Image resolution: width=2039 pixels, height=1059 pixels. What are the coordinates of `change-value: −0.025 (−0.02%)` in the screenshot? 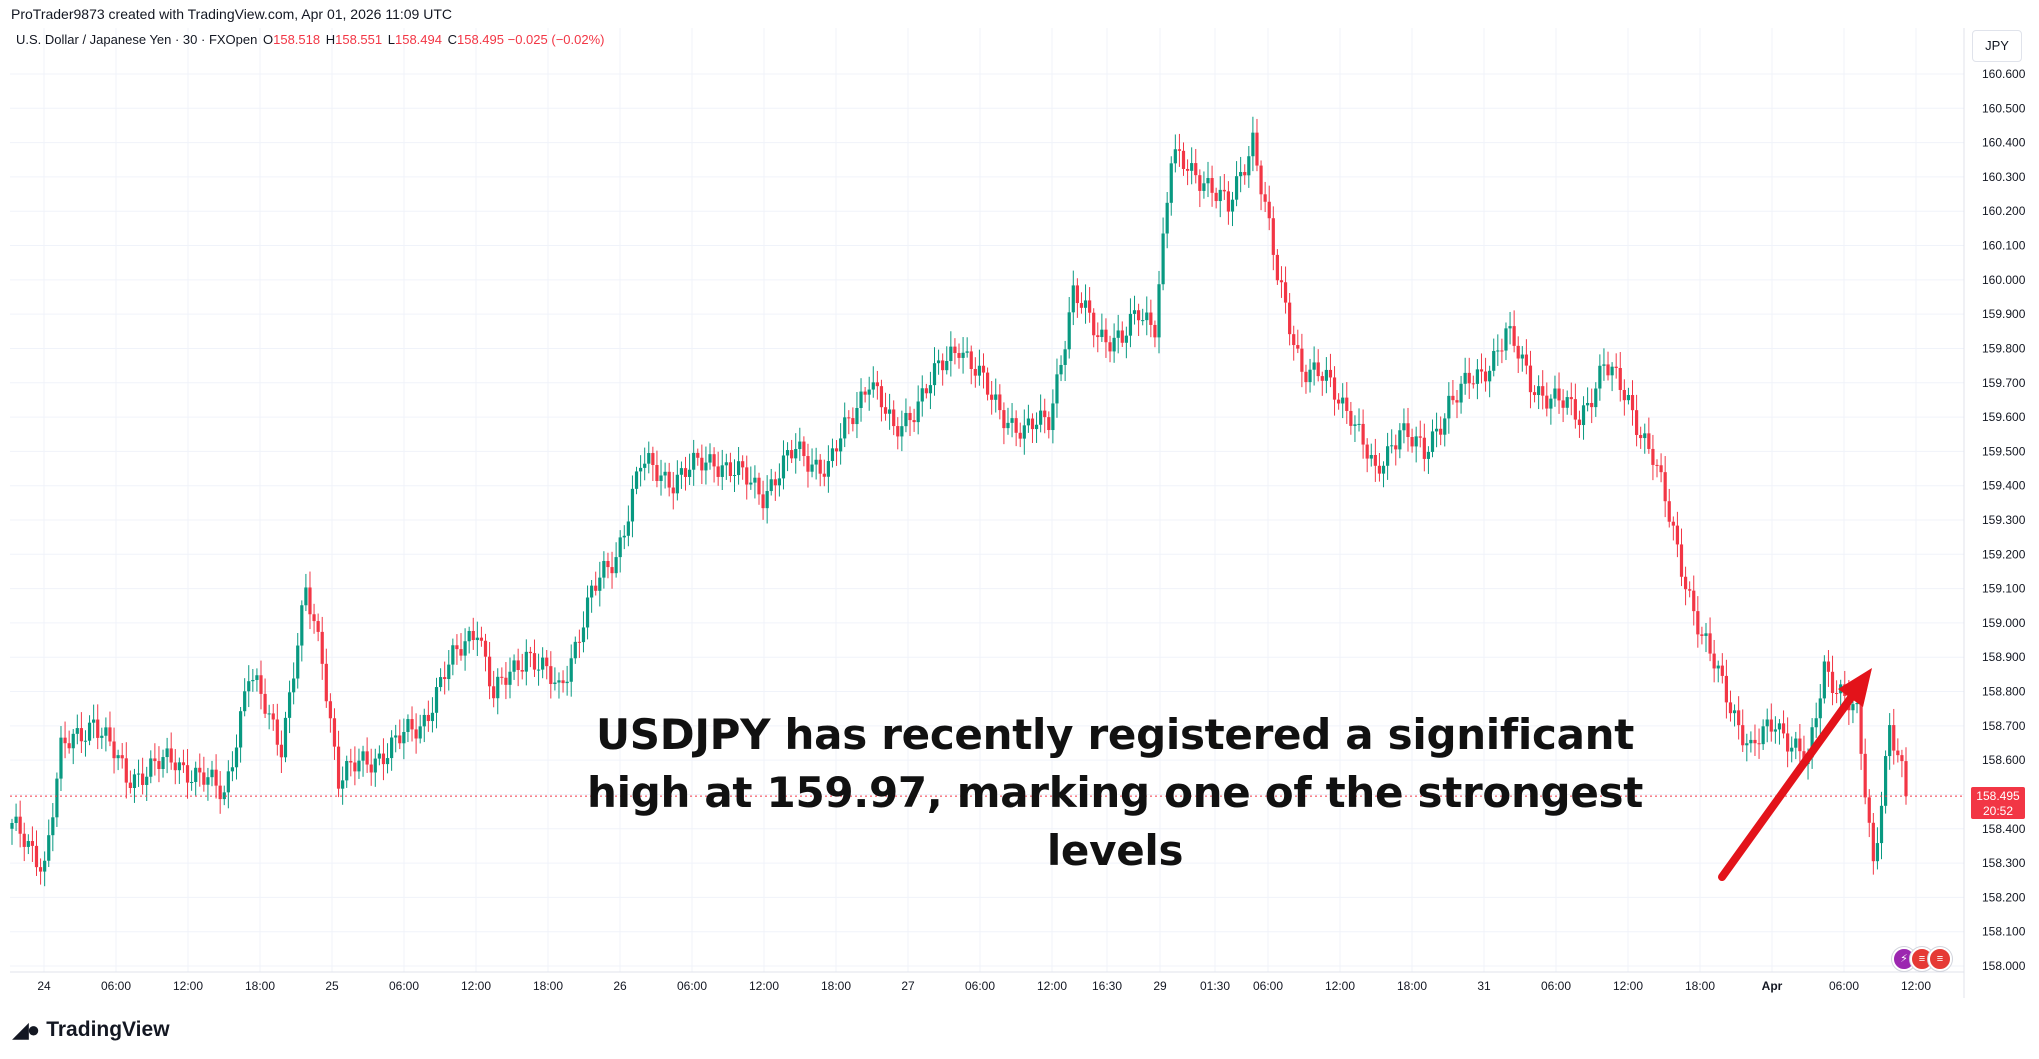 It's located at (556, 39).